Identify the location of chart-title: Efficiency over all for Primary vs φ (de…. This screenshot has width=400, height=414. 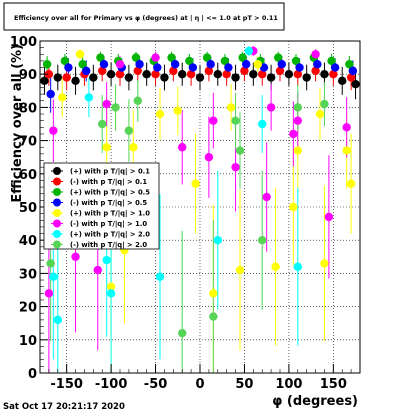
(146, 18).